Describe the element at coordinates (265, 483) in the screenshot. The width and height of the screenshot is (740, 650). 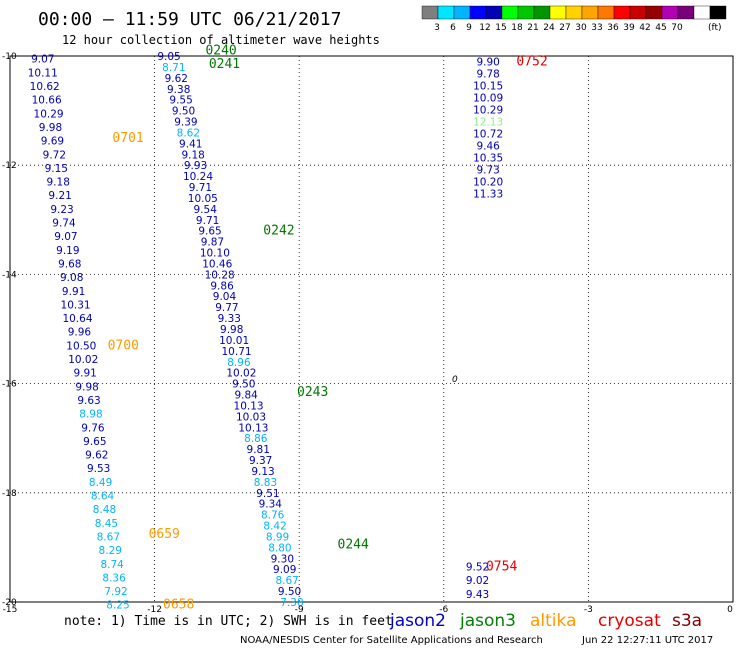
I see `wave-height-value: 8.83` at that location.